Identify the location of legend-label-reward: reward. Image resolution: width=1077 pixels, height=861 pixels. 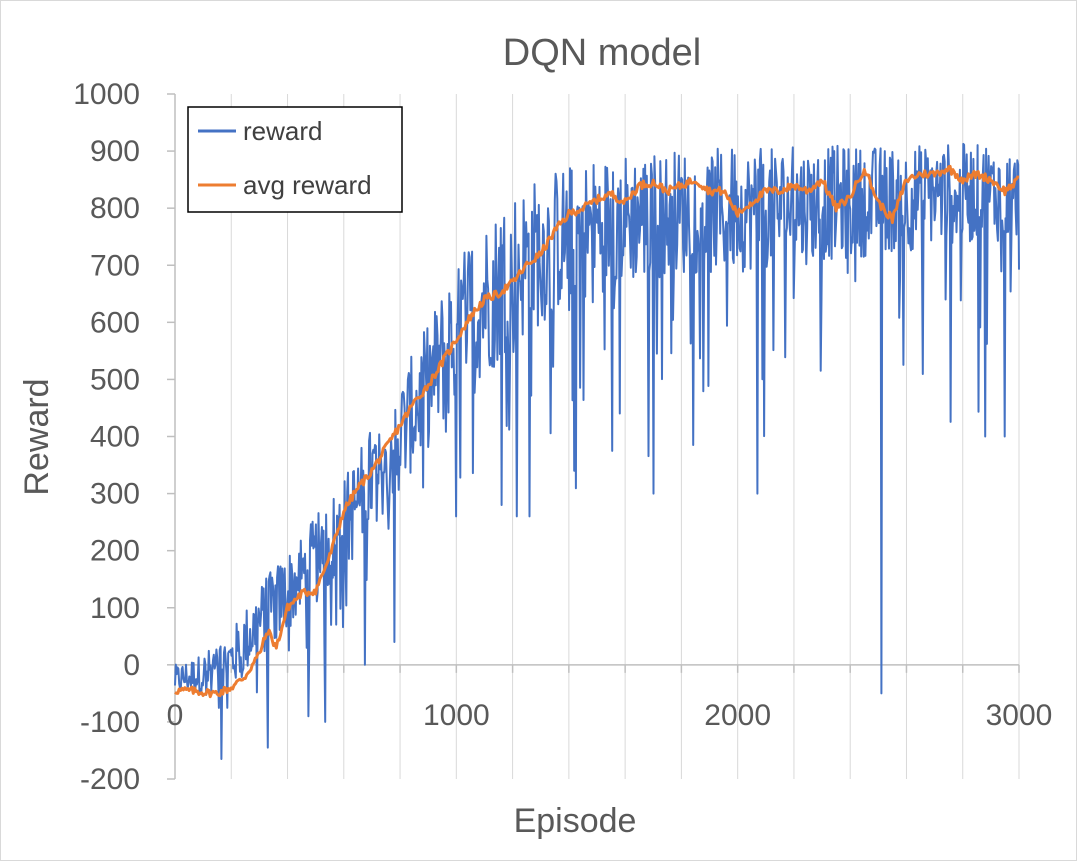
(282, 131).